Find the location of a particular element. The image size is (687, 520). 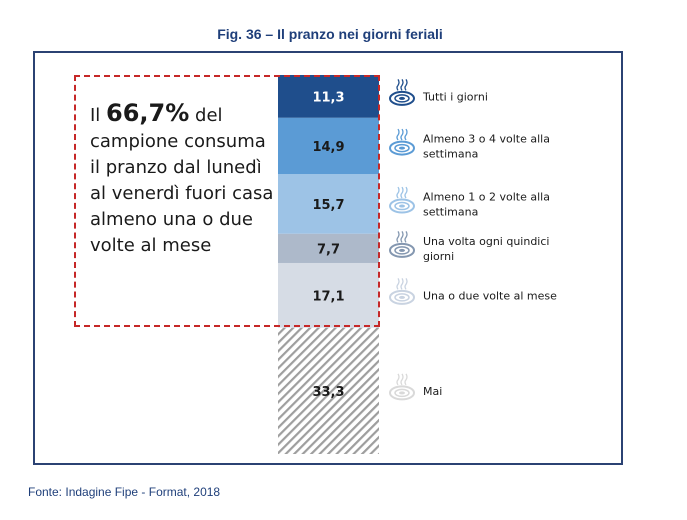

legend-label: Mai is located at coordinates (432, 391).